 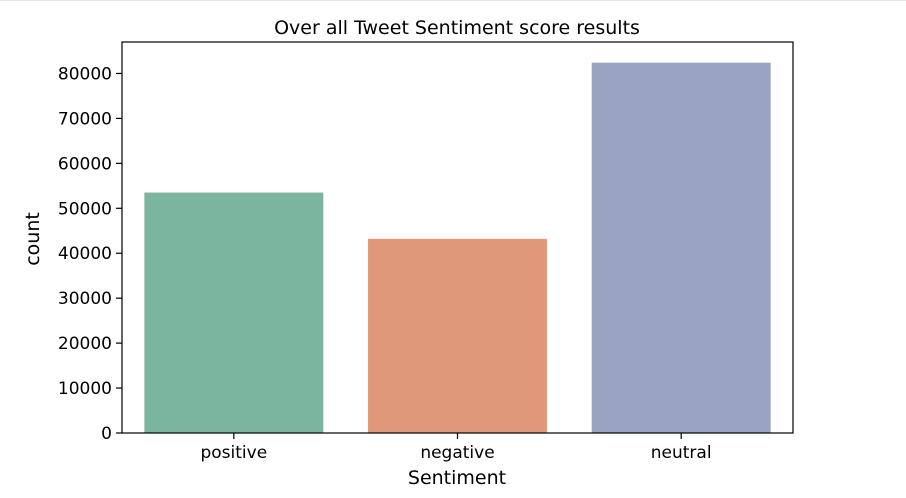 I want to click on bar-positive, so click(x=234, y=312).